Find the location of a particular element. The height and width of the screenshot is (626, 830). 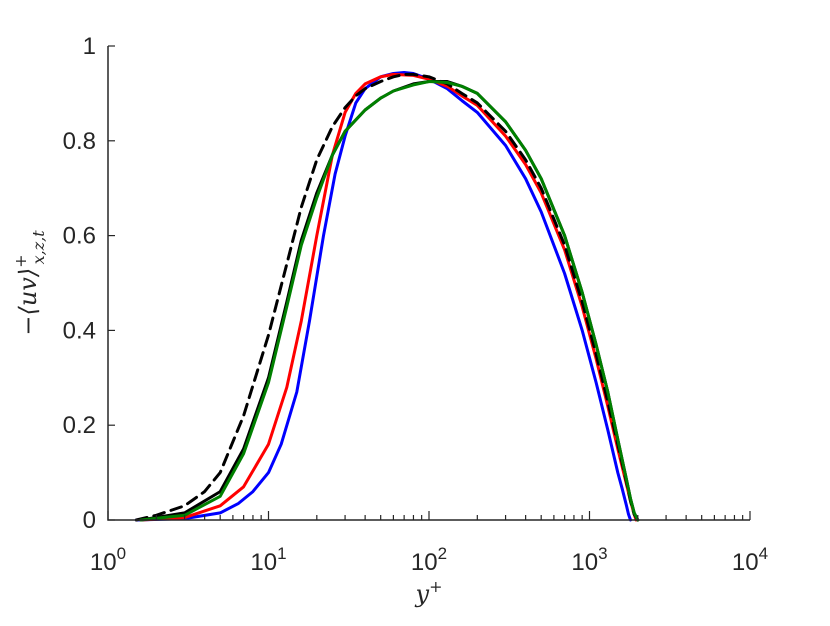

y-tick-label: 0.4 is located at coordinates (79, 330).